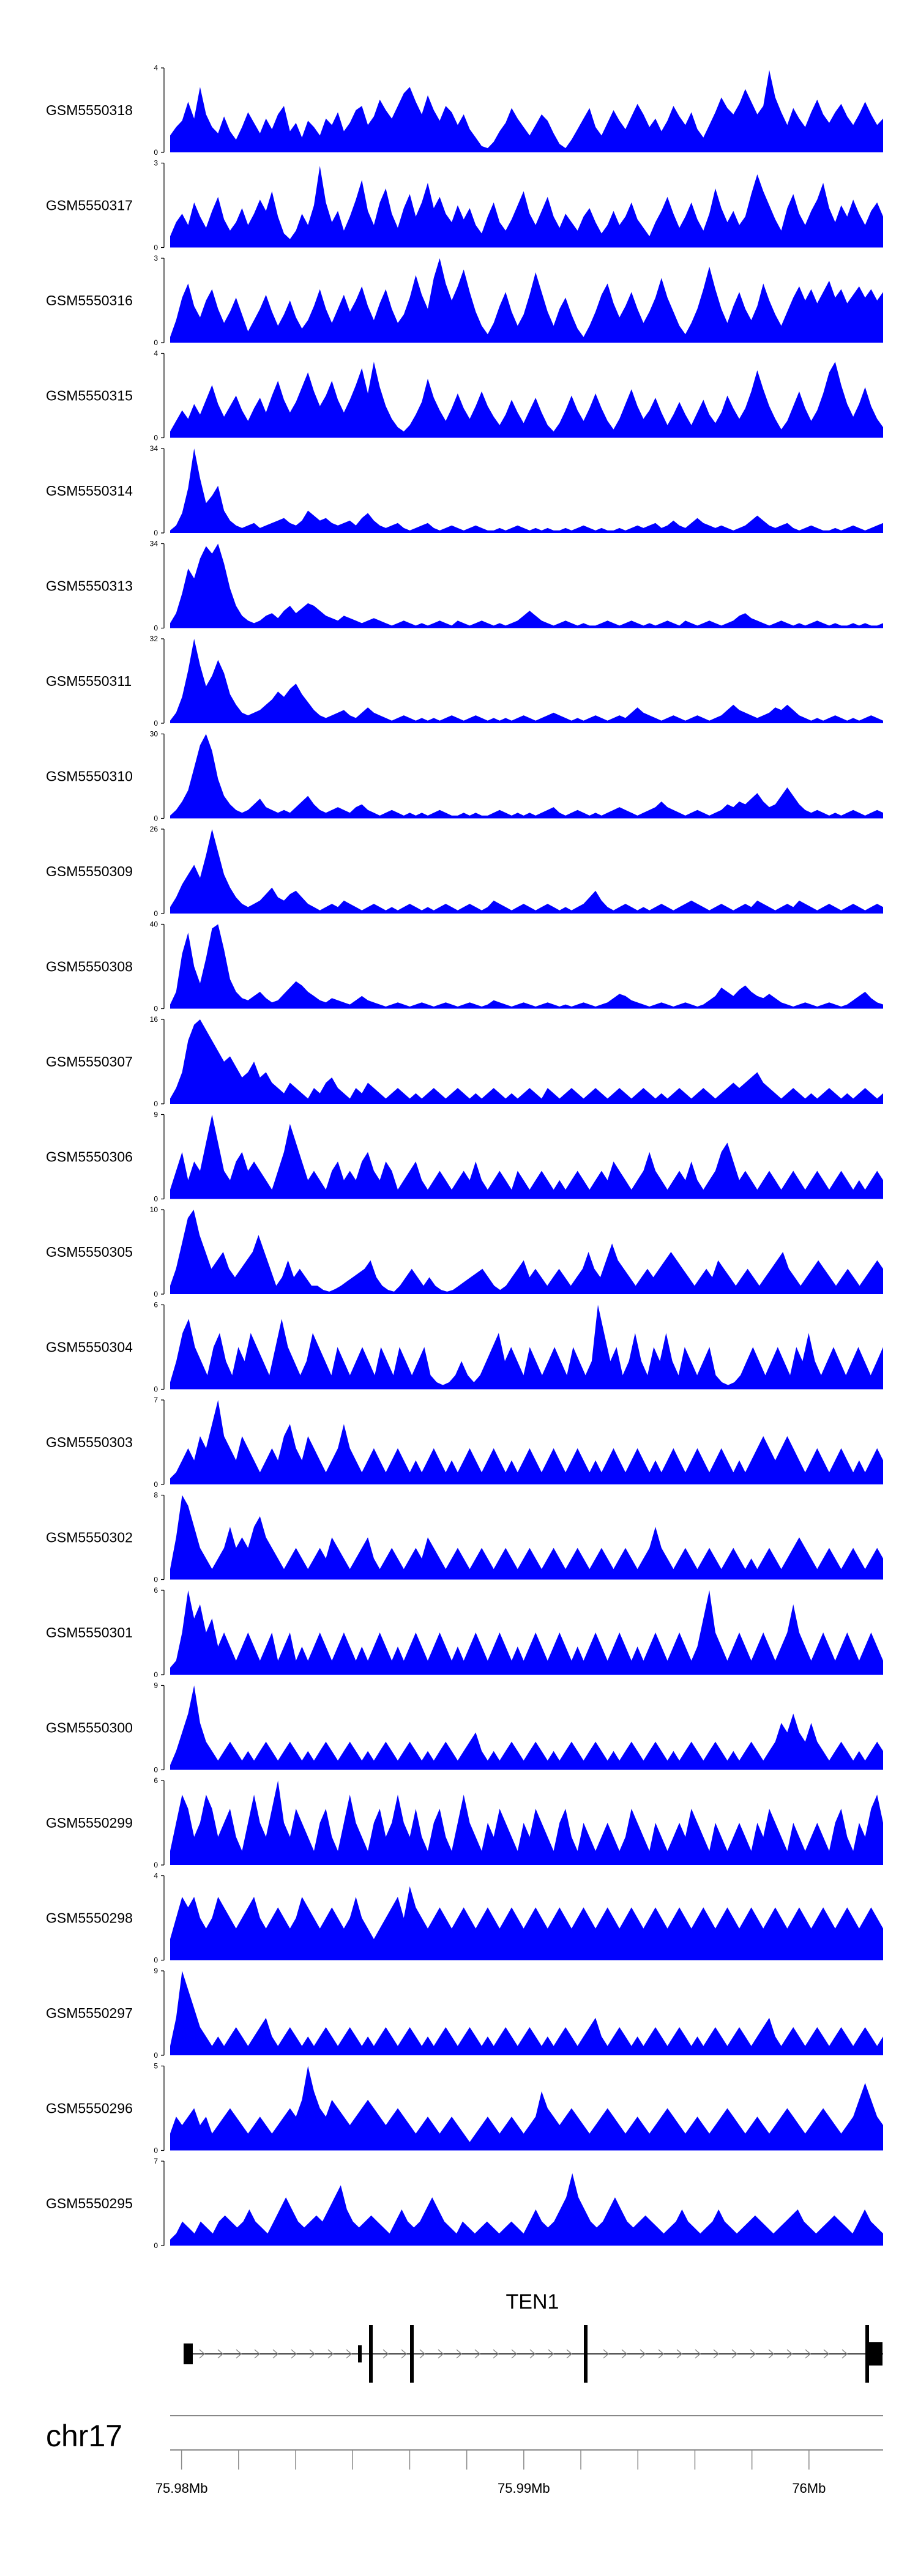 The image size is (918, 2576). What do you see at coordinates (89, 110) in the screenshot?
I see `track-label: GSM5550318` at bounding box center [89, 110].